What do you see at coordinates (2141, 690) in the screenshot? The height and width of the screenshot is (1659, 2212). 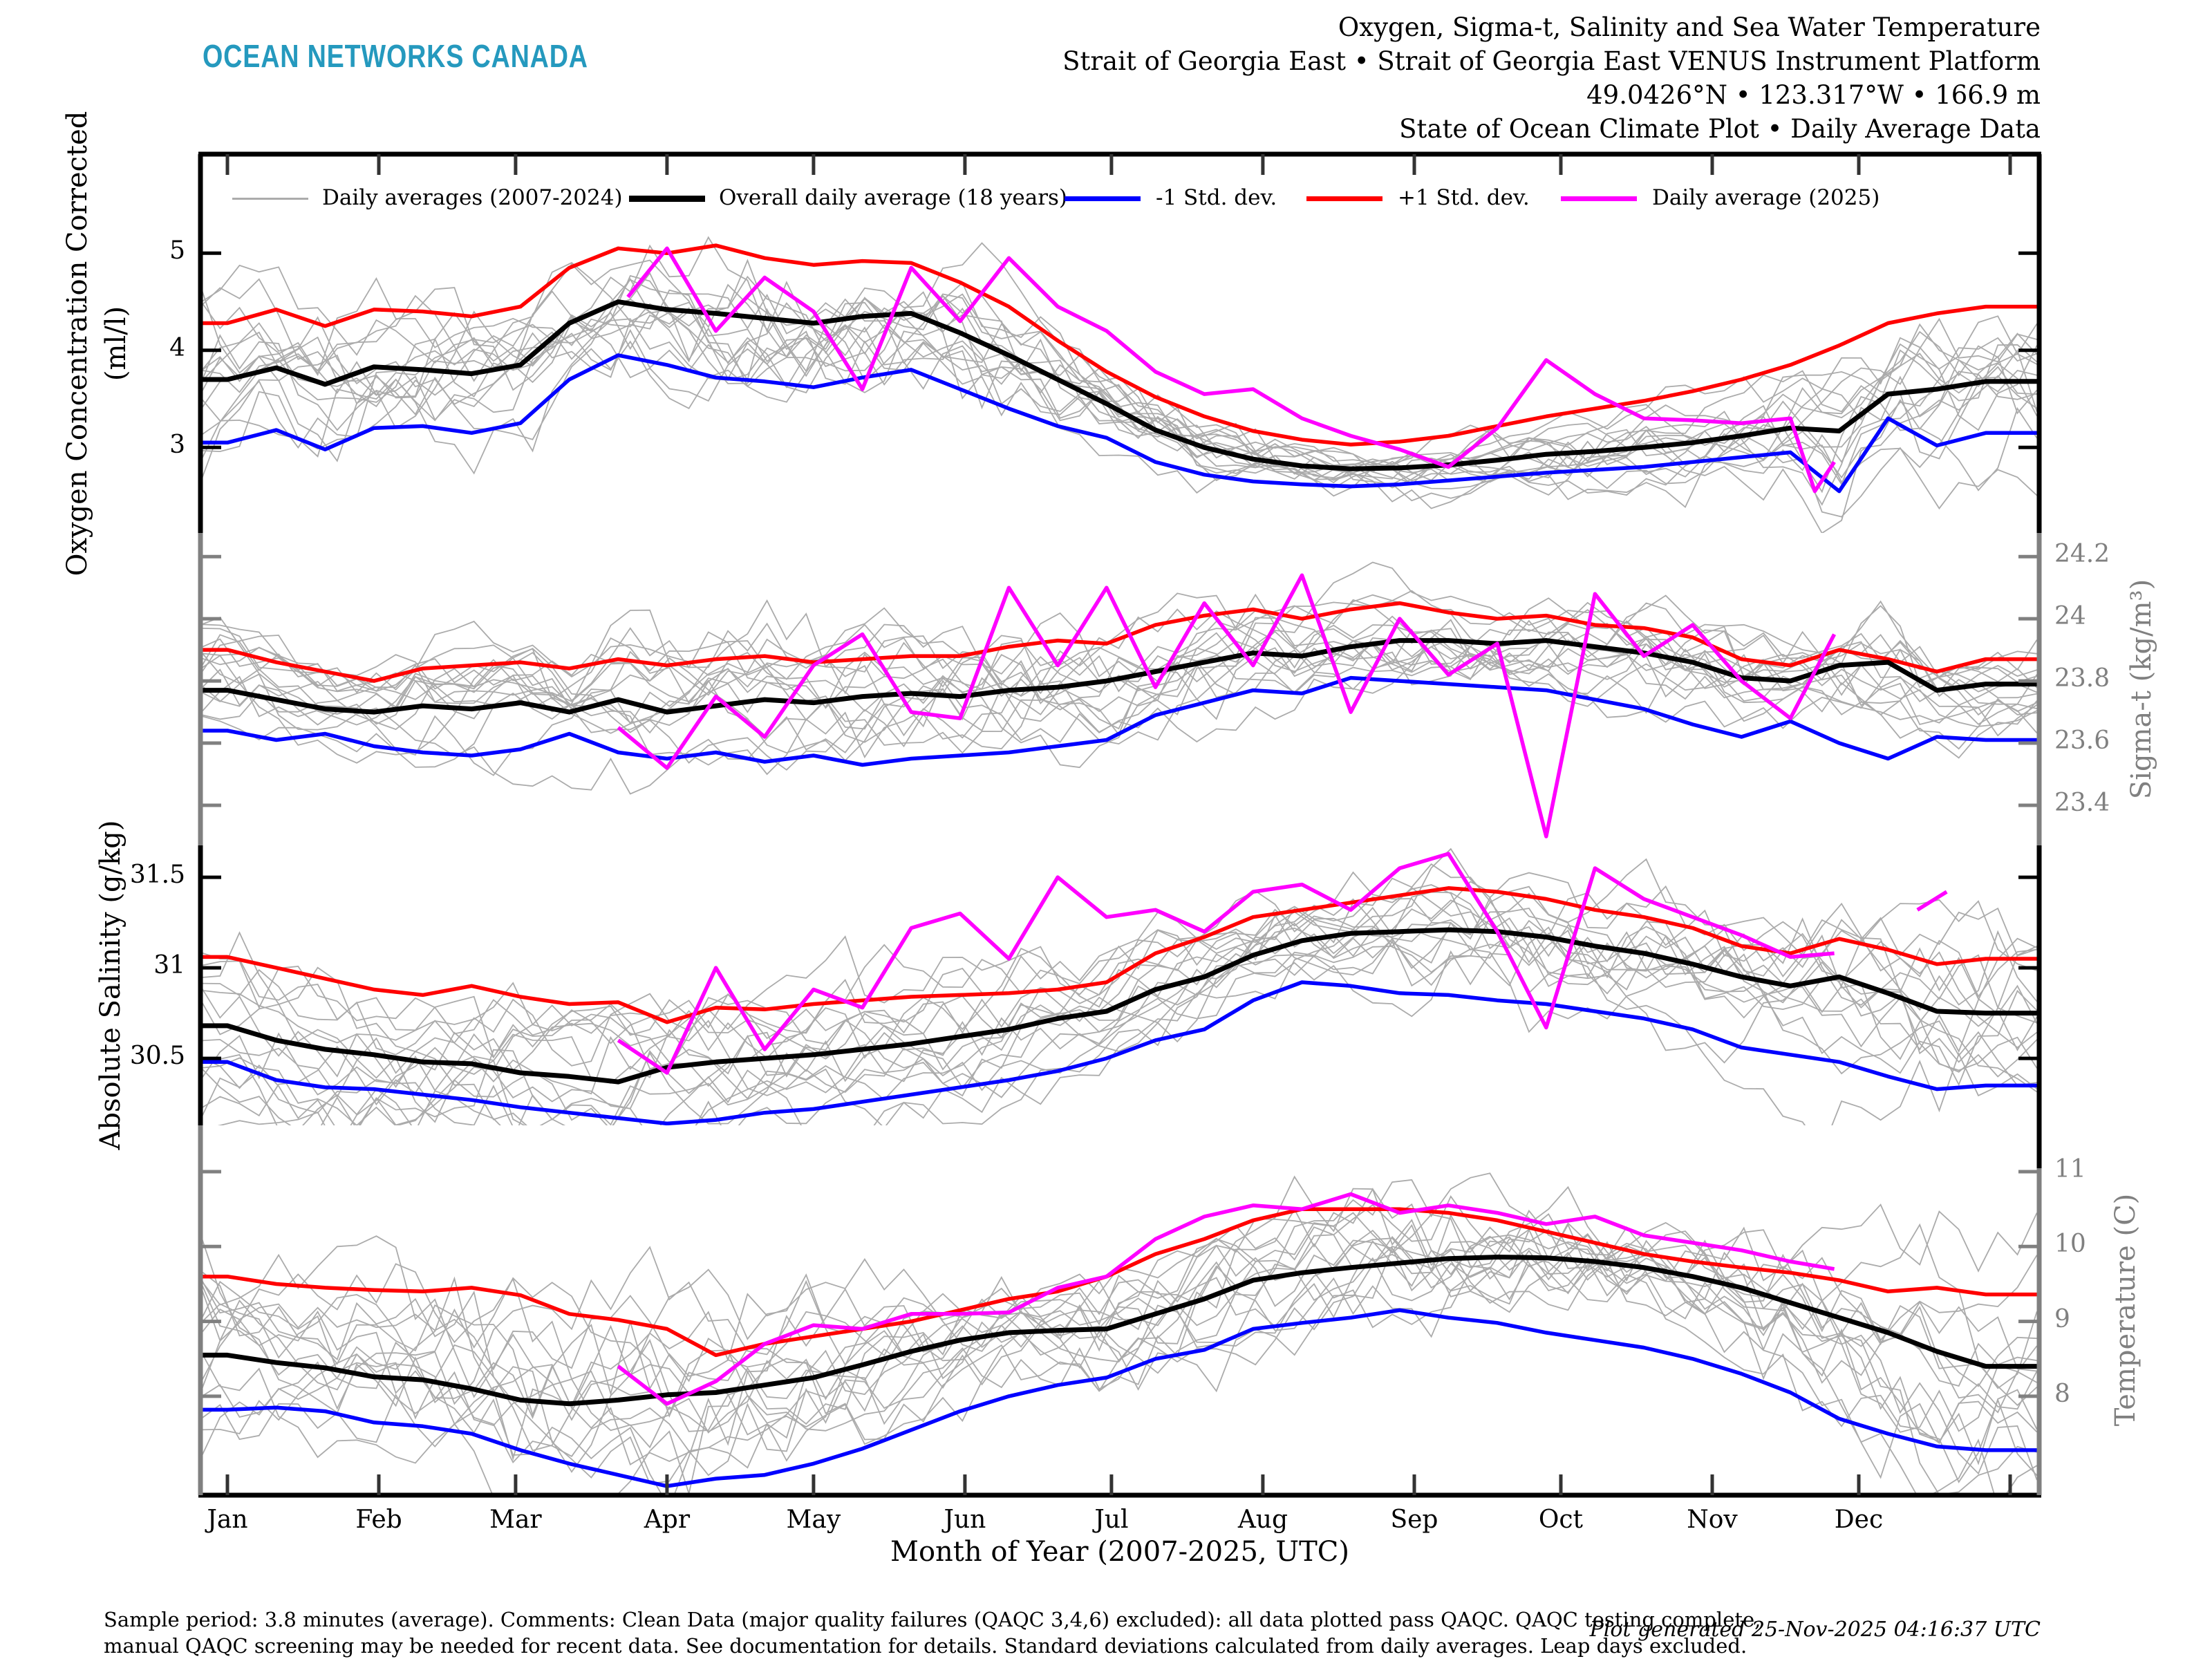 I see `y-axis-title-2: Sigma-t (kg/m³)` at bounding box center [2141, 690].